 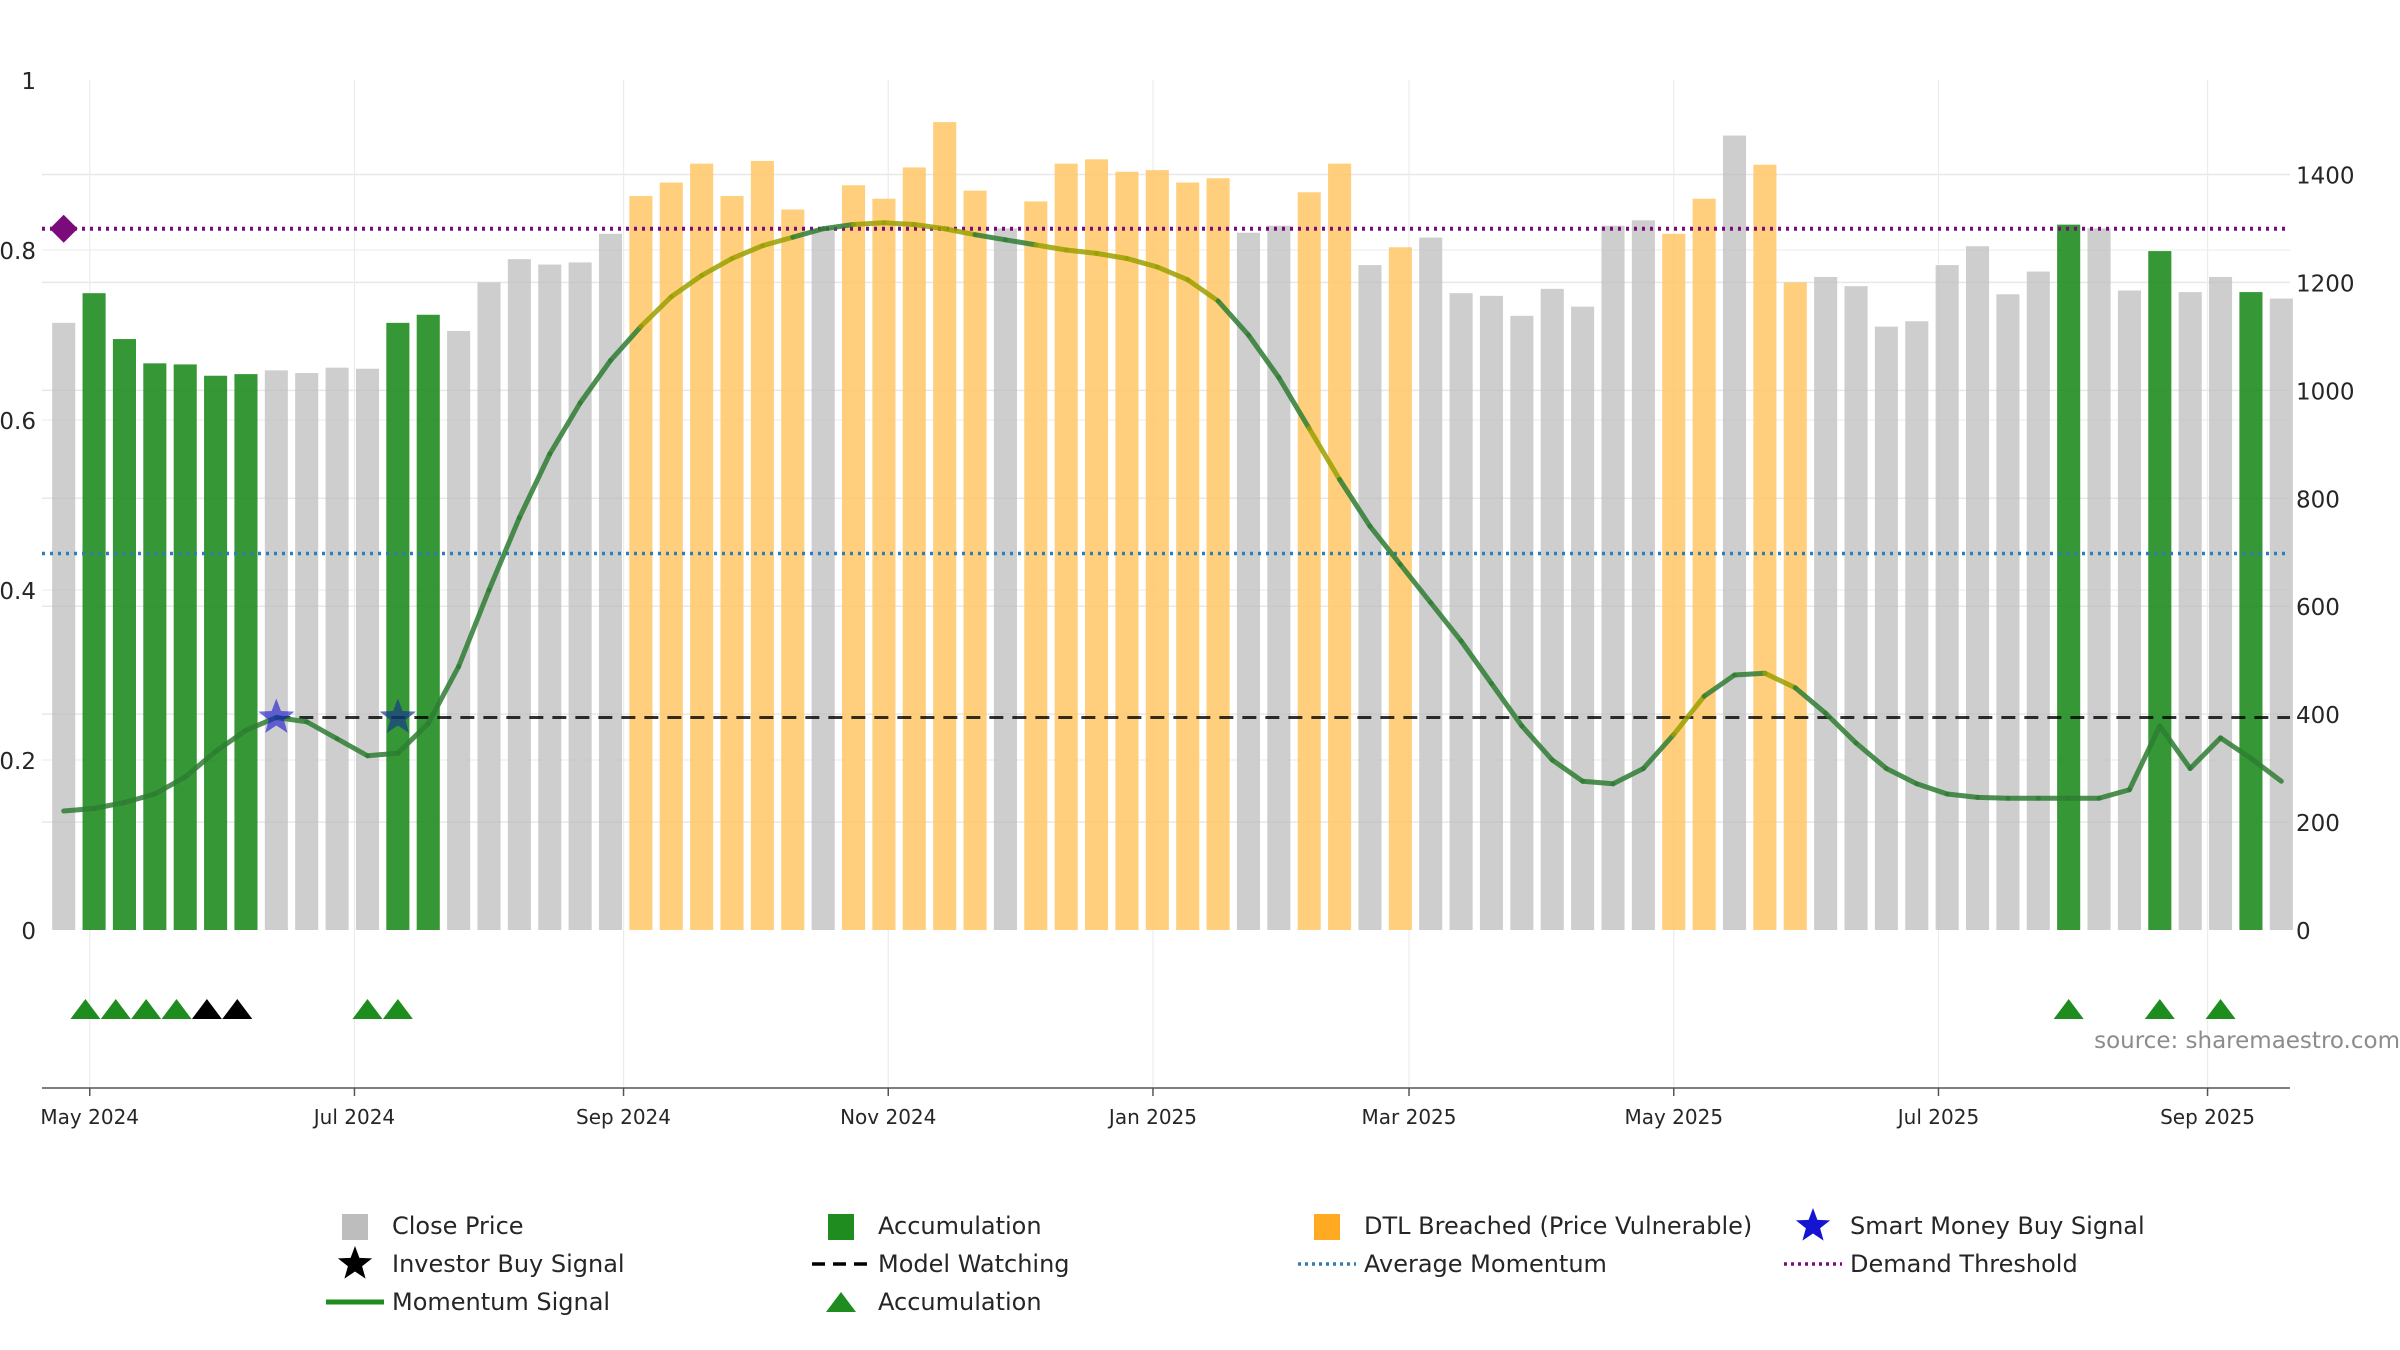 What do you see at coordinates (2325, 284) in the screenshot?
I see `right-tick-label: 1200` at bounding box center [2325, 284].